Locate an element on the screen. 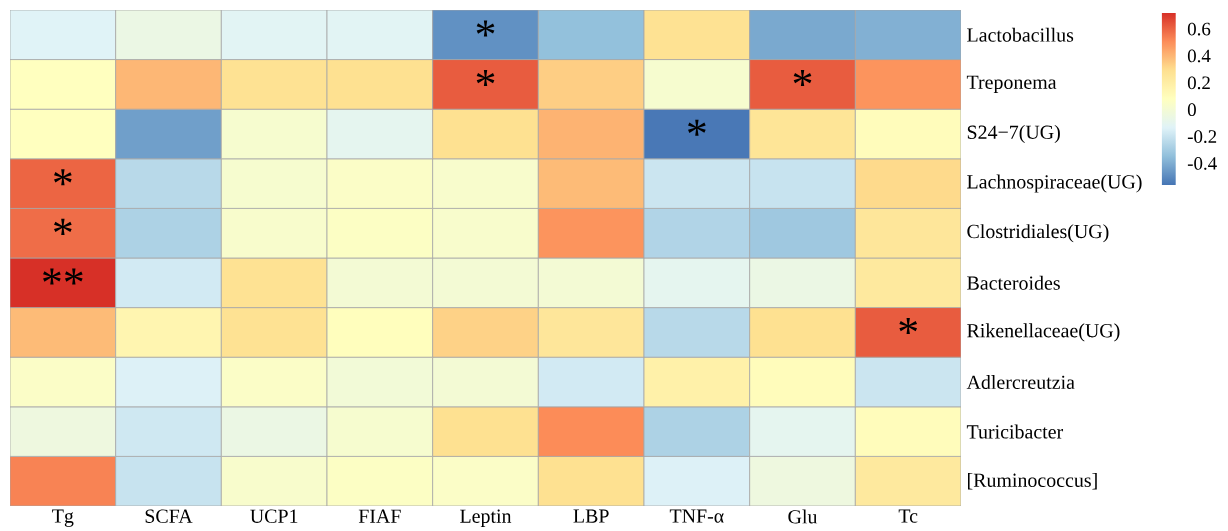 This screenshot has width=1228, height=531. x-tick-label: SCFA is located at coordinates (169, 516).